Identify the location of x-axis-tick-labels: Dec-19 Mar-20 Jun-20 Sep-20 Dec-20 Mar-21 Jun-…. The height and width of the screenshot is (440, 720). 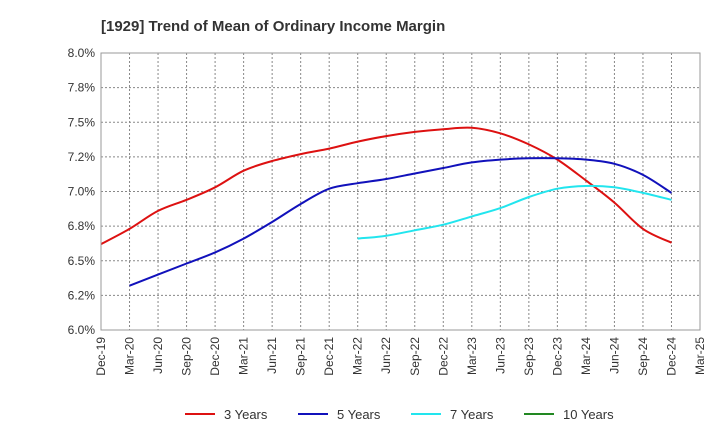
(400, 356).